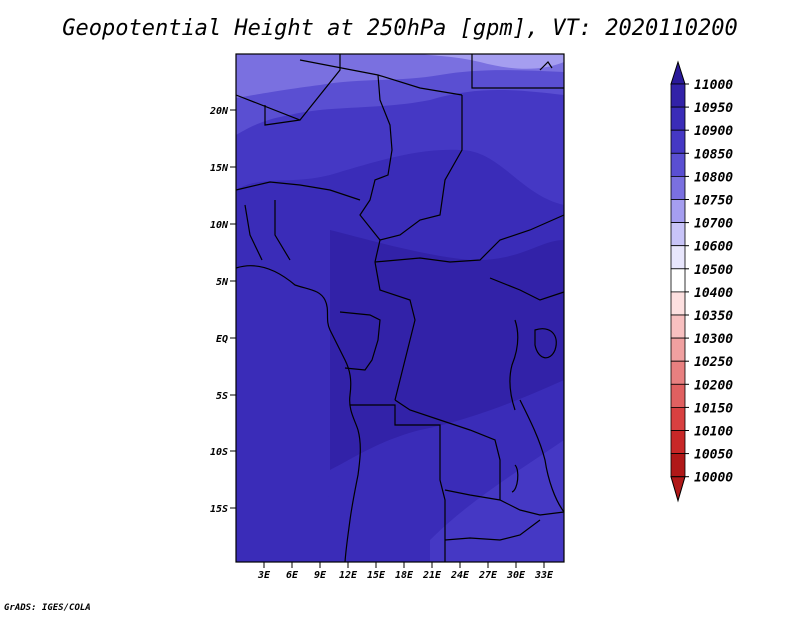 The width and height of the screenshot is (800, 618). I want to click on lon-label: 24E, so click(460, 575).